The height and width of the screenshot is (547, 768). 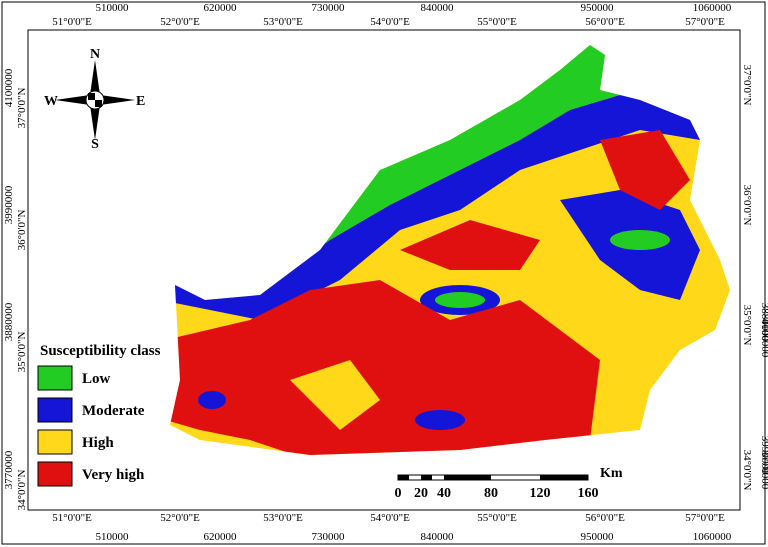 What do you see at coordinates (335, 395) in the screenshot?
I see `high-zone` at bounding box center [335, 395].